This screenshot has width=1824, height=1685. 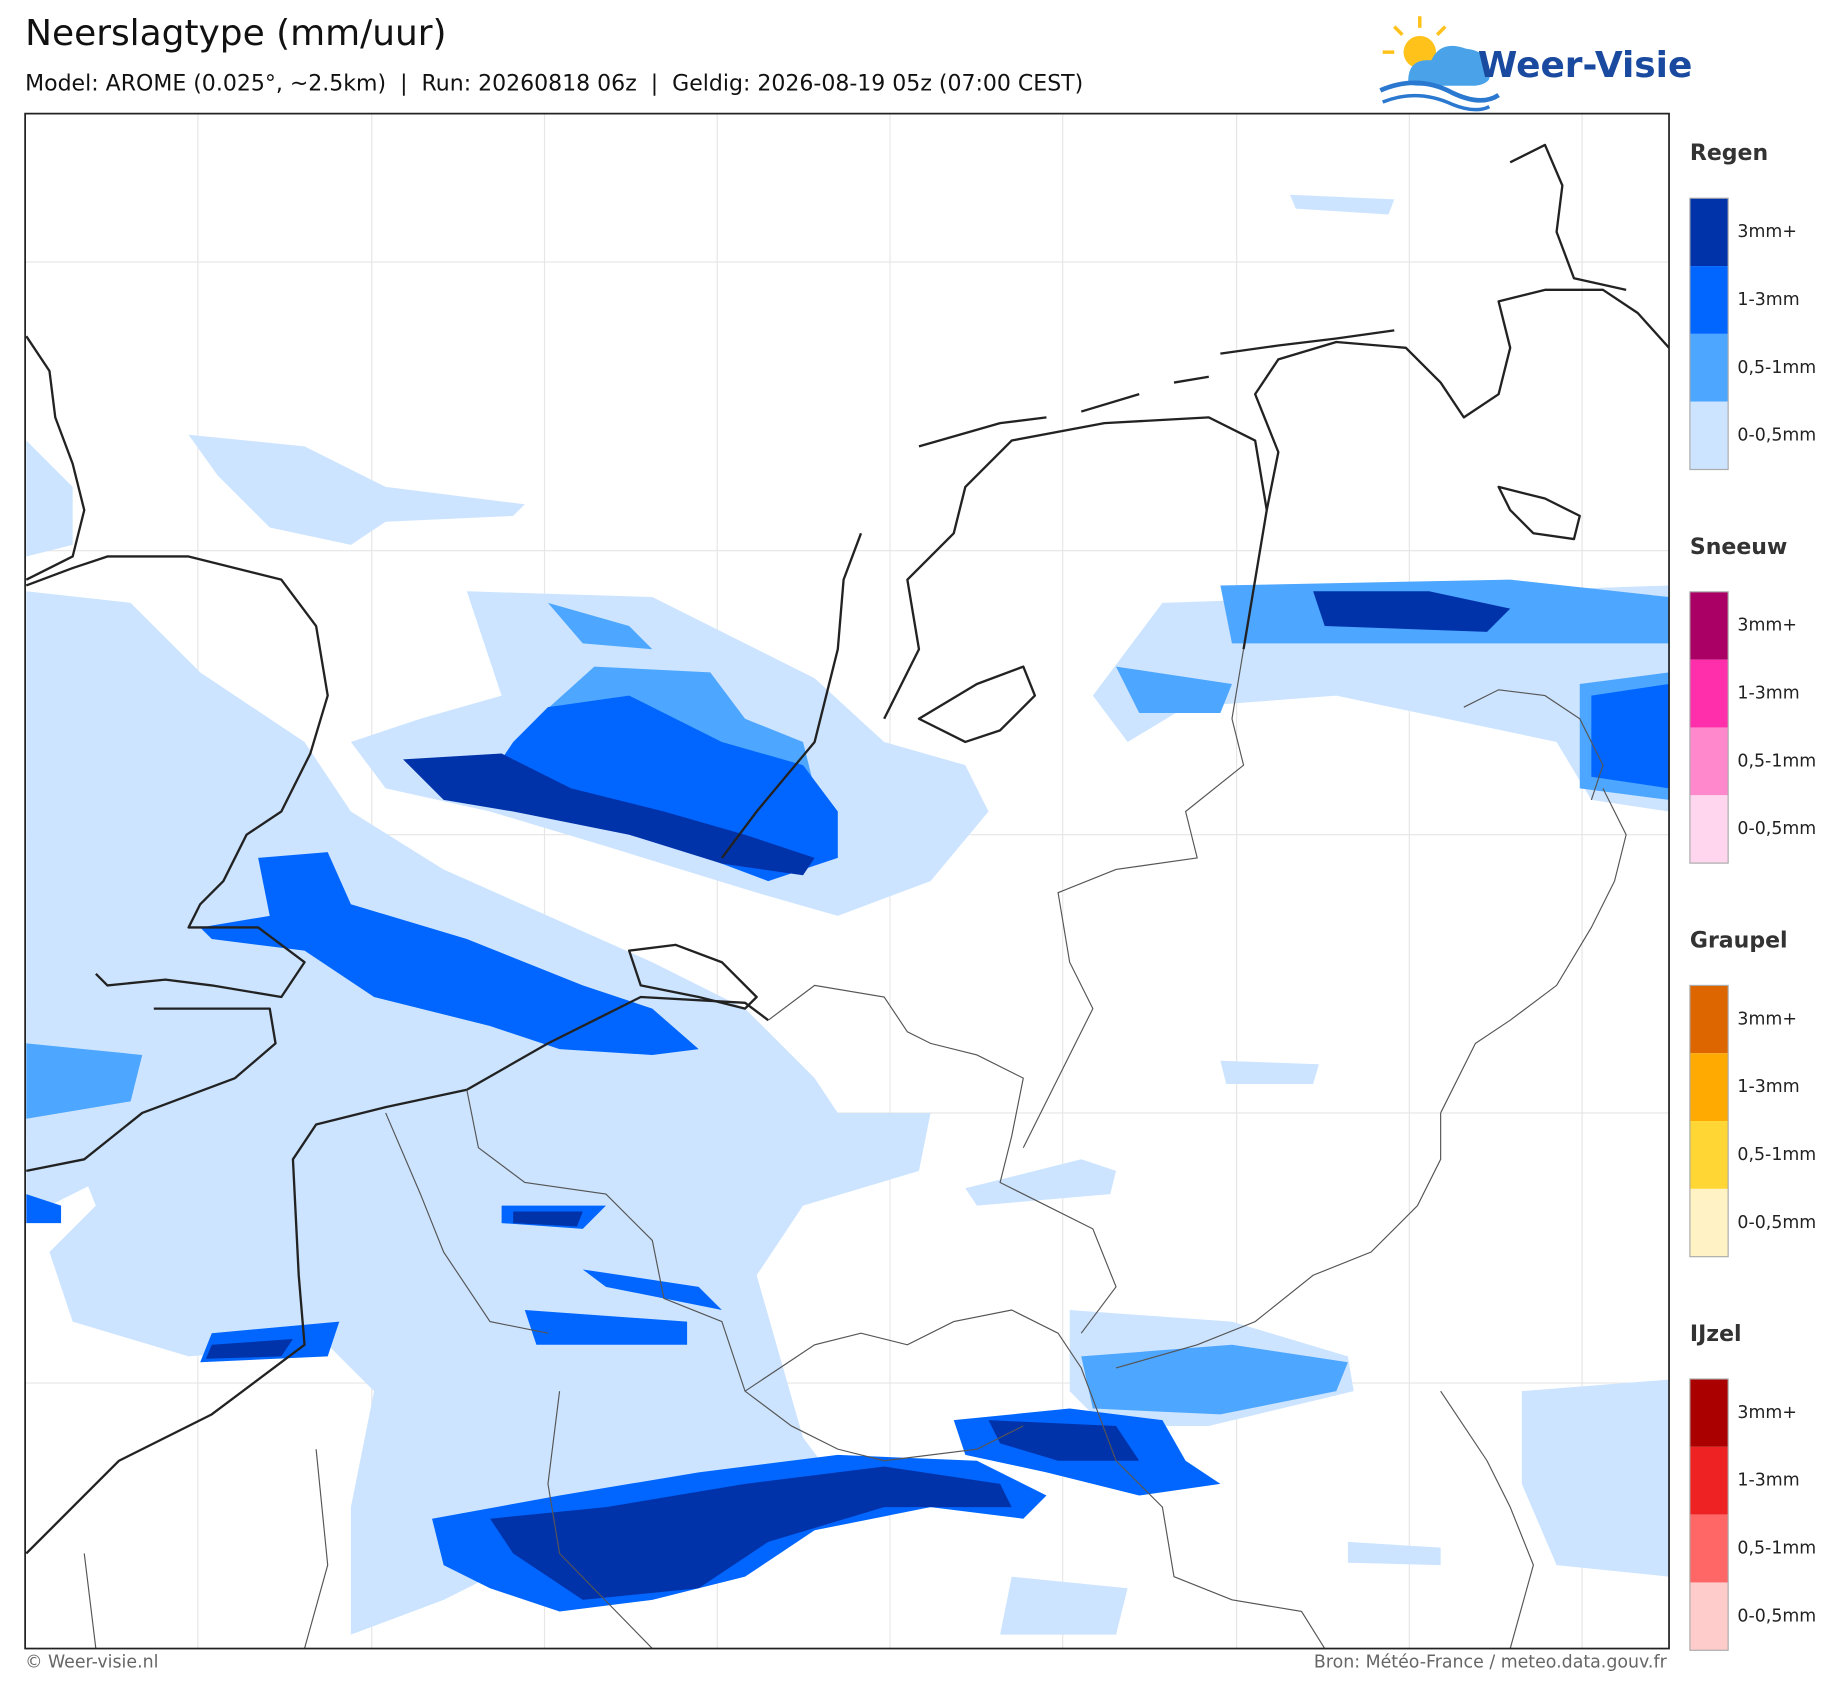 What do you see at coordinates (1491, 1662) in the screenshot?
I see `footer-source: Bron: Météo-France / meteo.data.gouv.fr` at bounding box center [1491, 1662].